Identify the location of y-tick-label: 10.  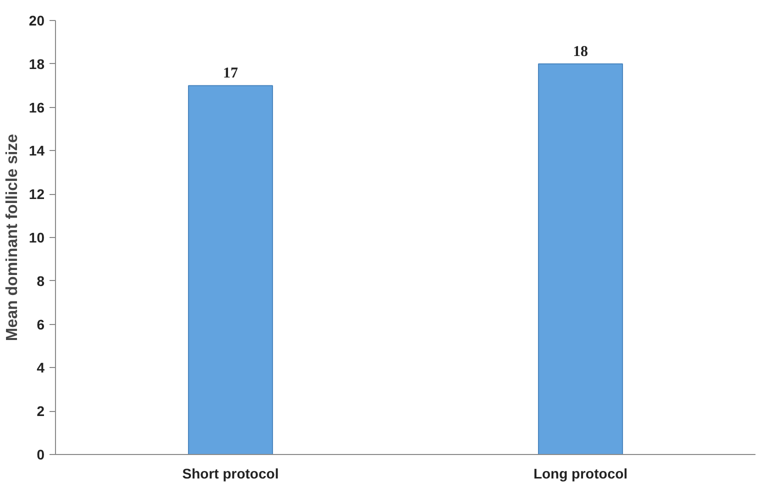
(36, 238).